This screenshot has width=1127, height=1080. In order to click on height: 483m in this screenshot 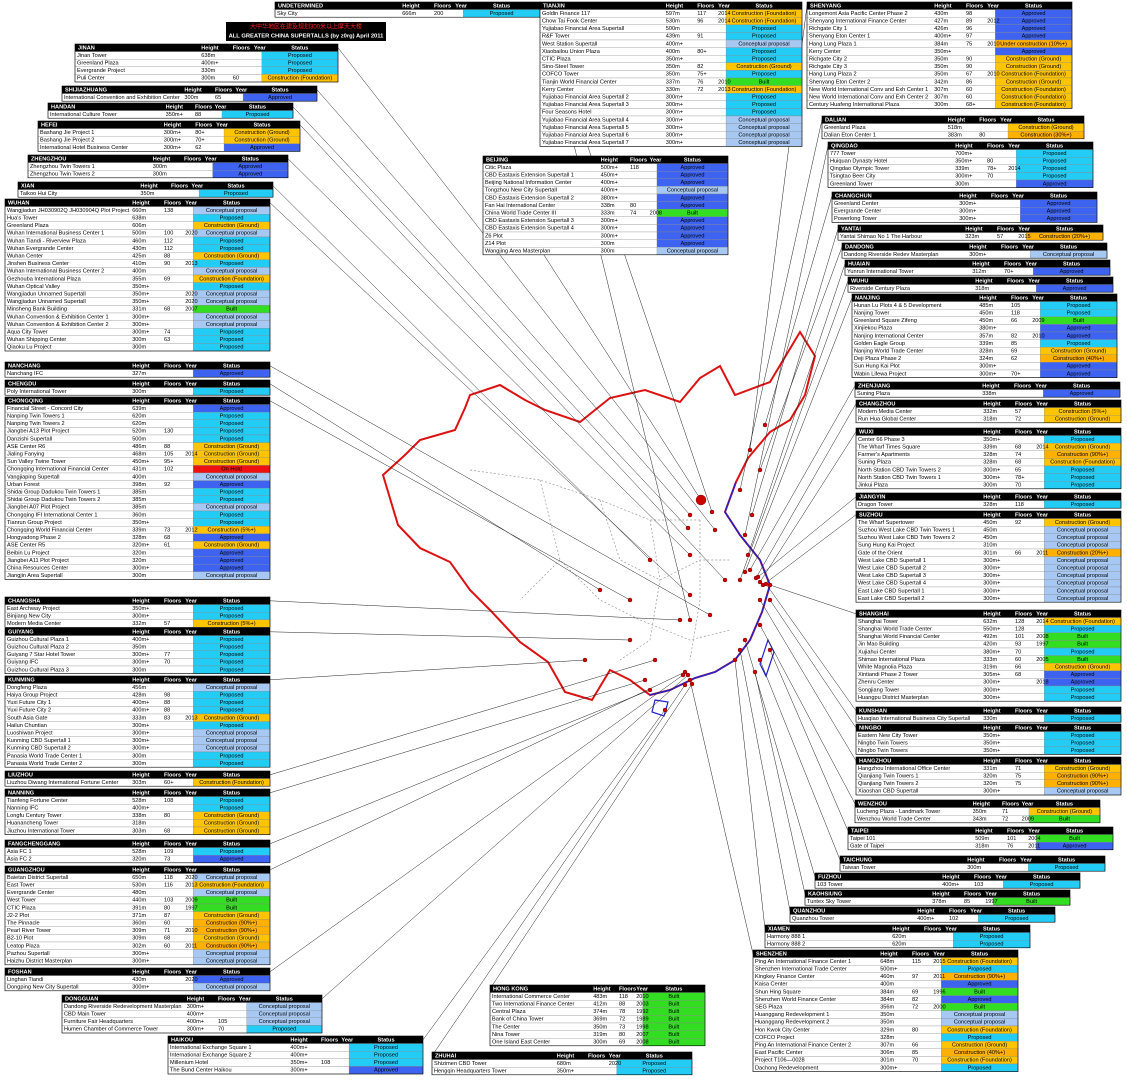, I will do `click(600, 997)`.